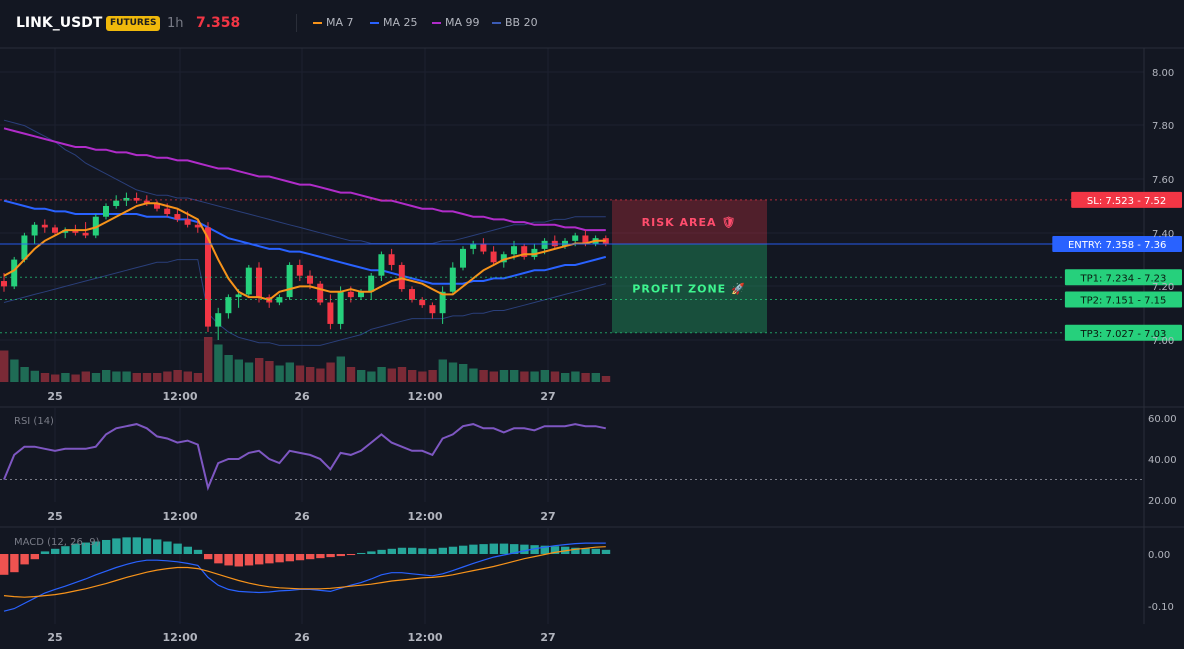 This screenshot has height=649, width=1184. I want to click on zone-rect, so click(689, 222).